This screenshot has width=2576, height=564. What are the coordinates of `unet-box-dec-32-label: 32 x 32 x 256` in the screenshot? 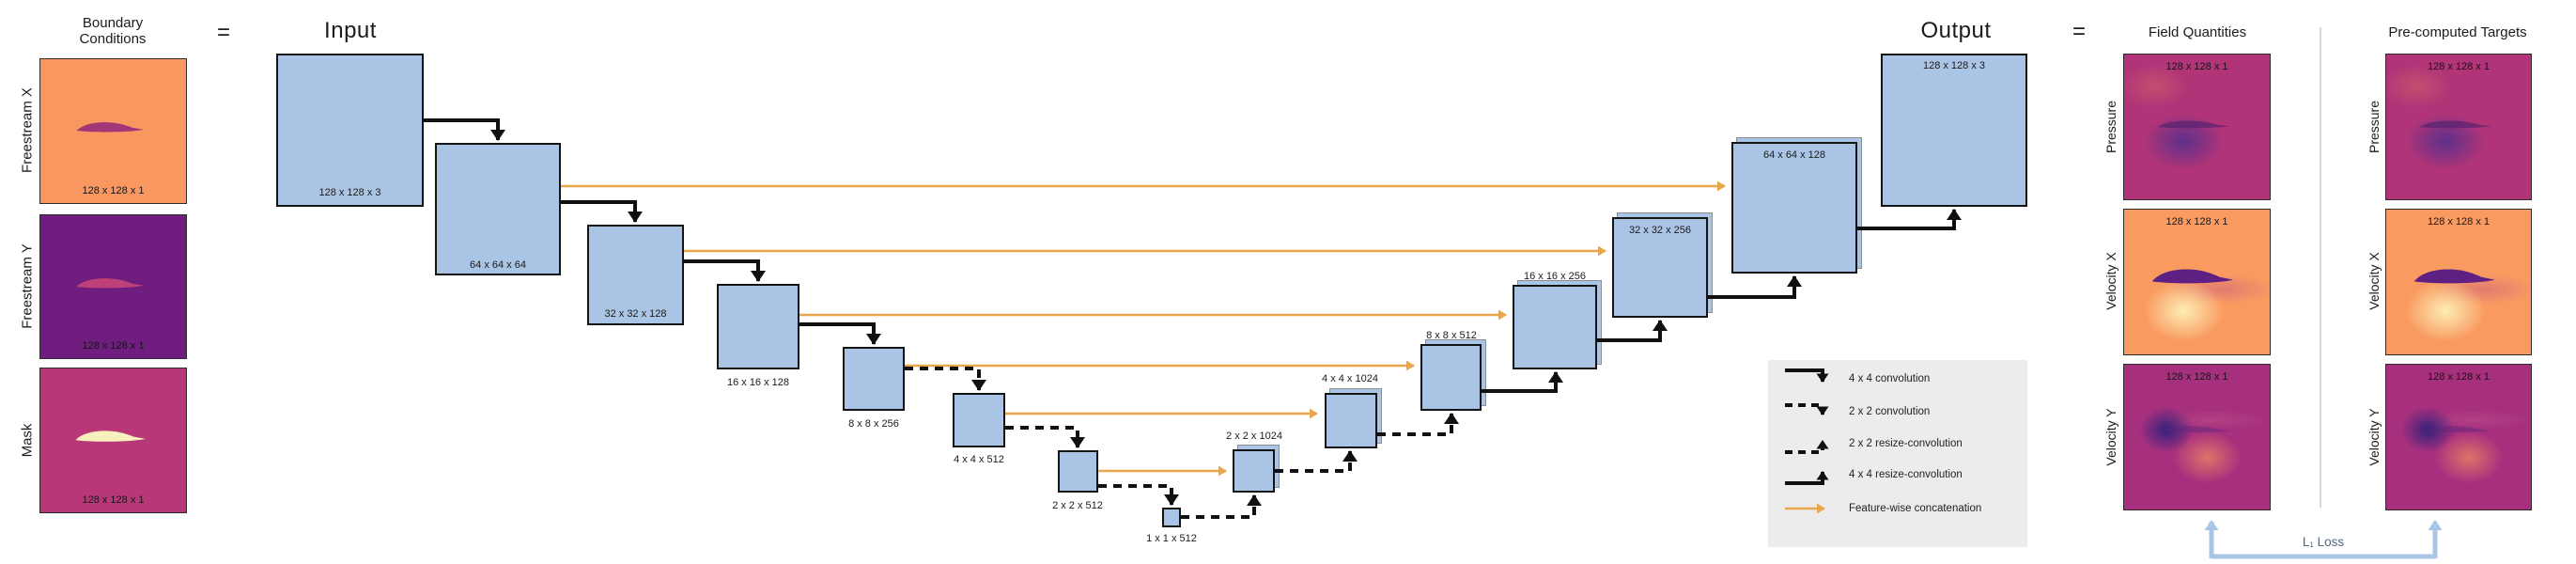 It's located at (1660, 230).